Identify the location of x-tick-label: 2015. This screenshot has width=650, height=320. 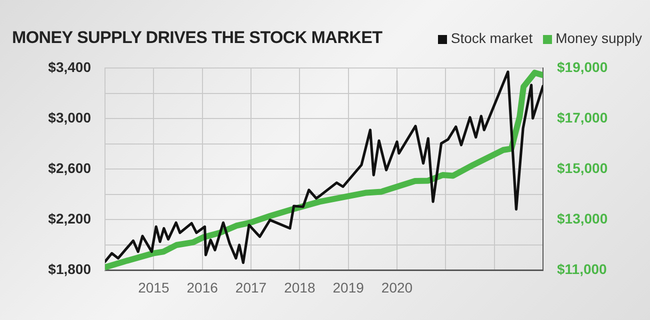
(154, 287).